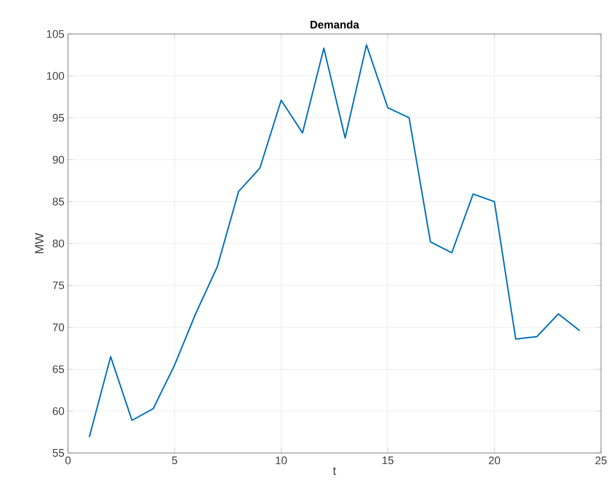 The width and height of the screenshot is (611, 500). What do you see at coordinates (58, 411) in the screenshot?
I see `y-tick-label: 60` at bounding box center [58, 411].